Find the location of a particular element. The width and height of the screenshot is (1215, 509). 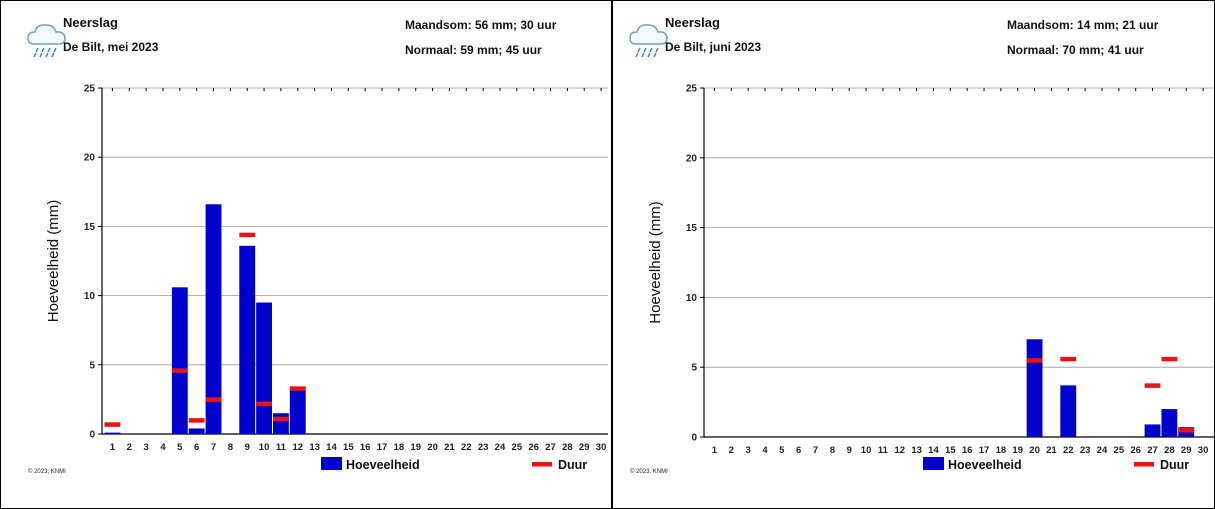

chart-subtitle: De Bilt, mei 2023 is located at coordinates (111, 47).